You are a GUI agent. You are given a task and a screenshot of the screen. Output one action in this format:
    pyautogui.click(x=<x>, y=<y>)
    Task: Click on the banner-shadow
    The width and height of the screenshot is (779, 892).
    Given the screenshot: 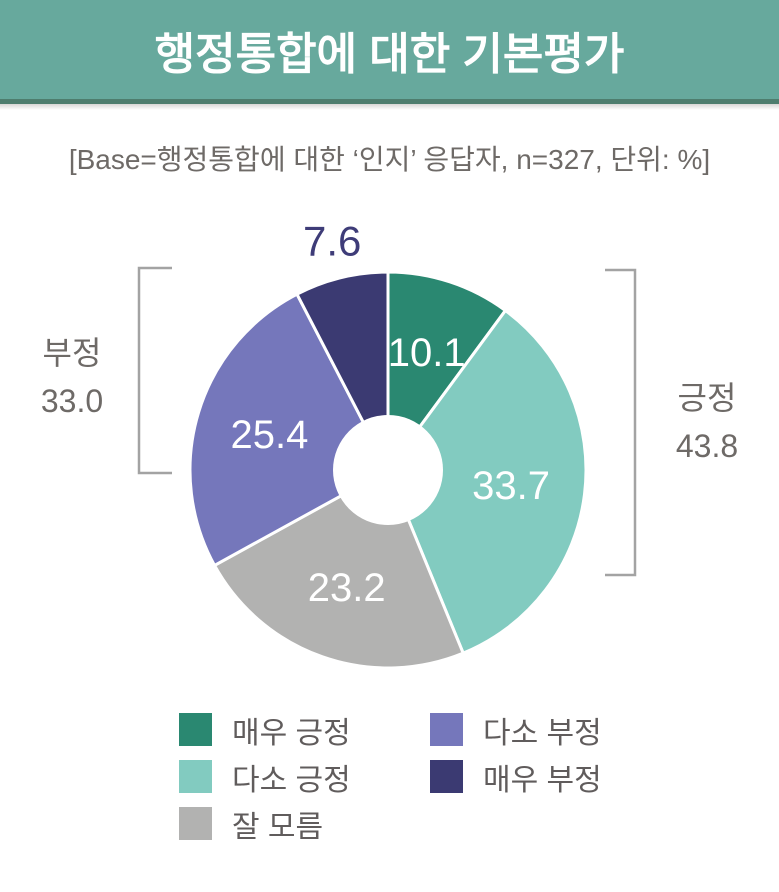 What is the action you would take?
    pyautogui.click(x=389, y=107)
    